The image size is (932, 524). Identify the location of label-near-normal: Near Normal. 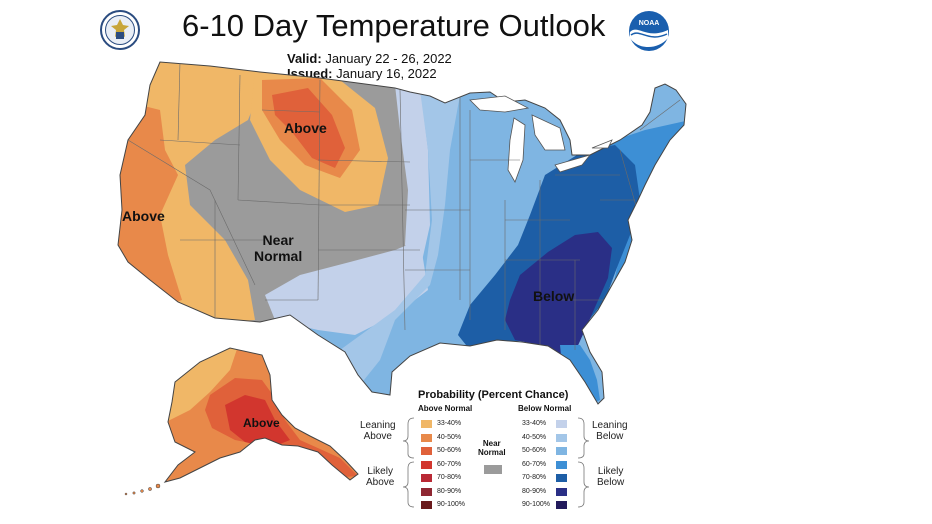
(278, 248).